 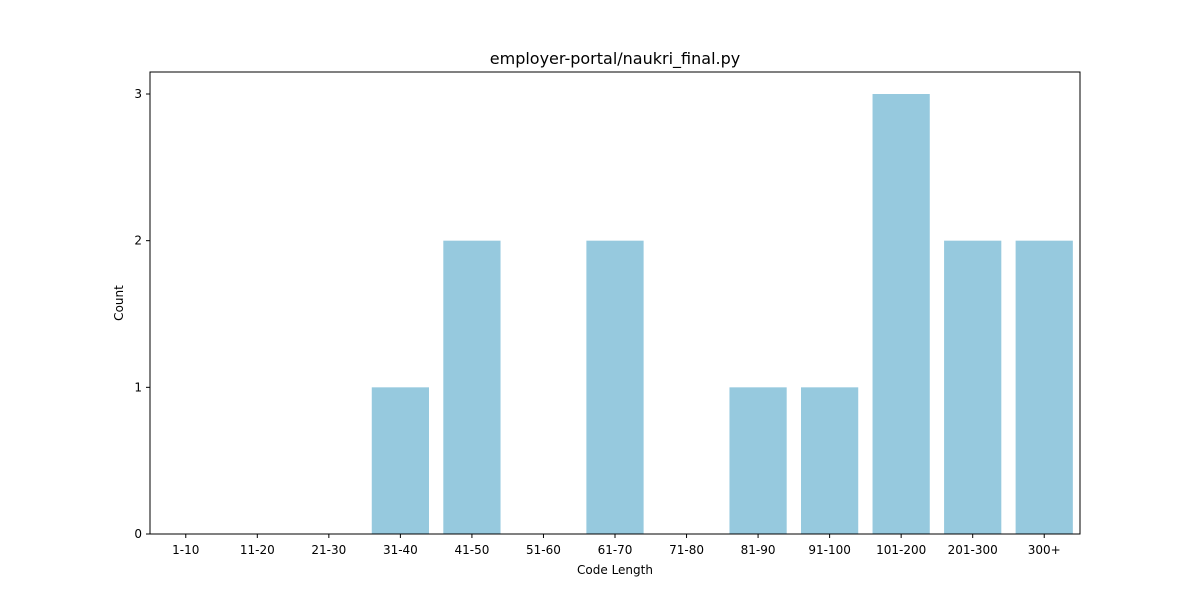 What do you see at coordinates (471, 550) in the screenshot?
I see `x-tick-label-41-50: 41-50` at bounding box center [471, 550].